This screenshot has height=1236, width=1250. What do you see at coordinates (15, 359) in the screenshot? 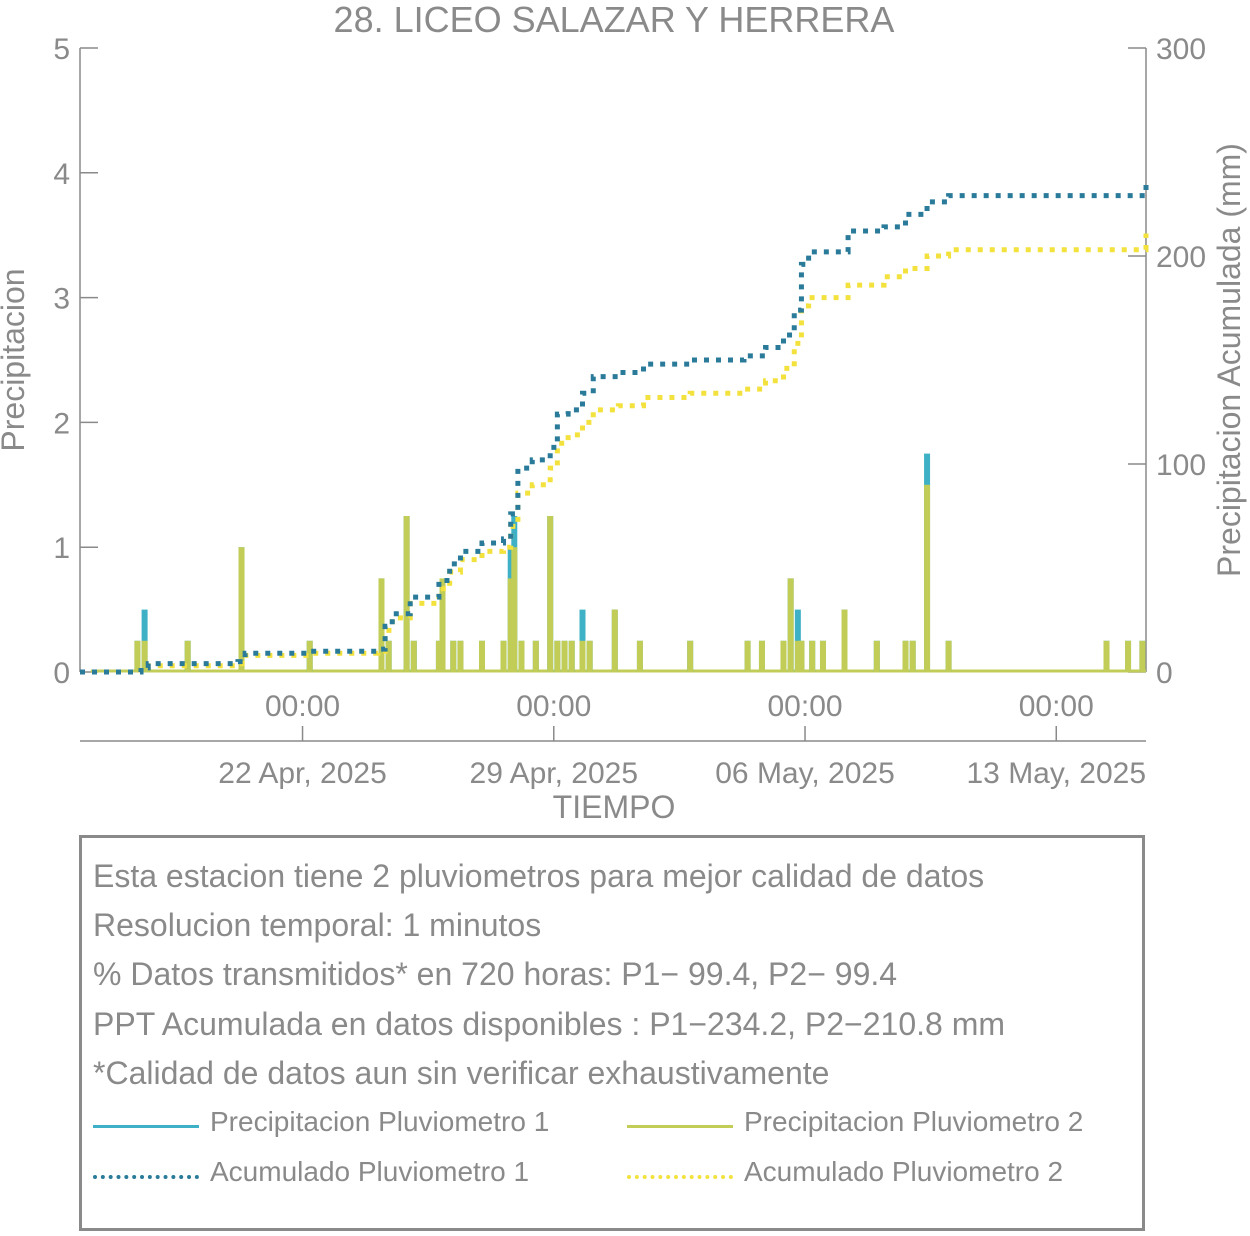
I see `y-axis-label-left: Precipitacion` at bounding box center [15, 359].